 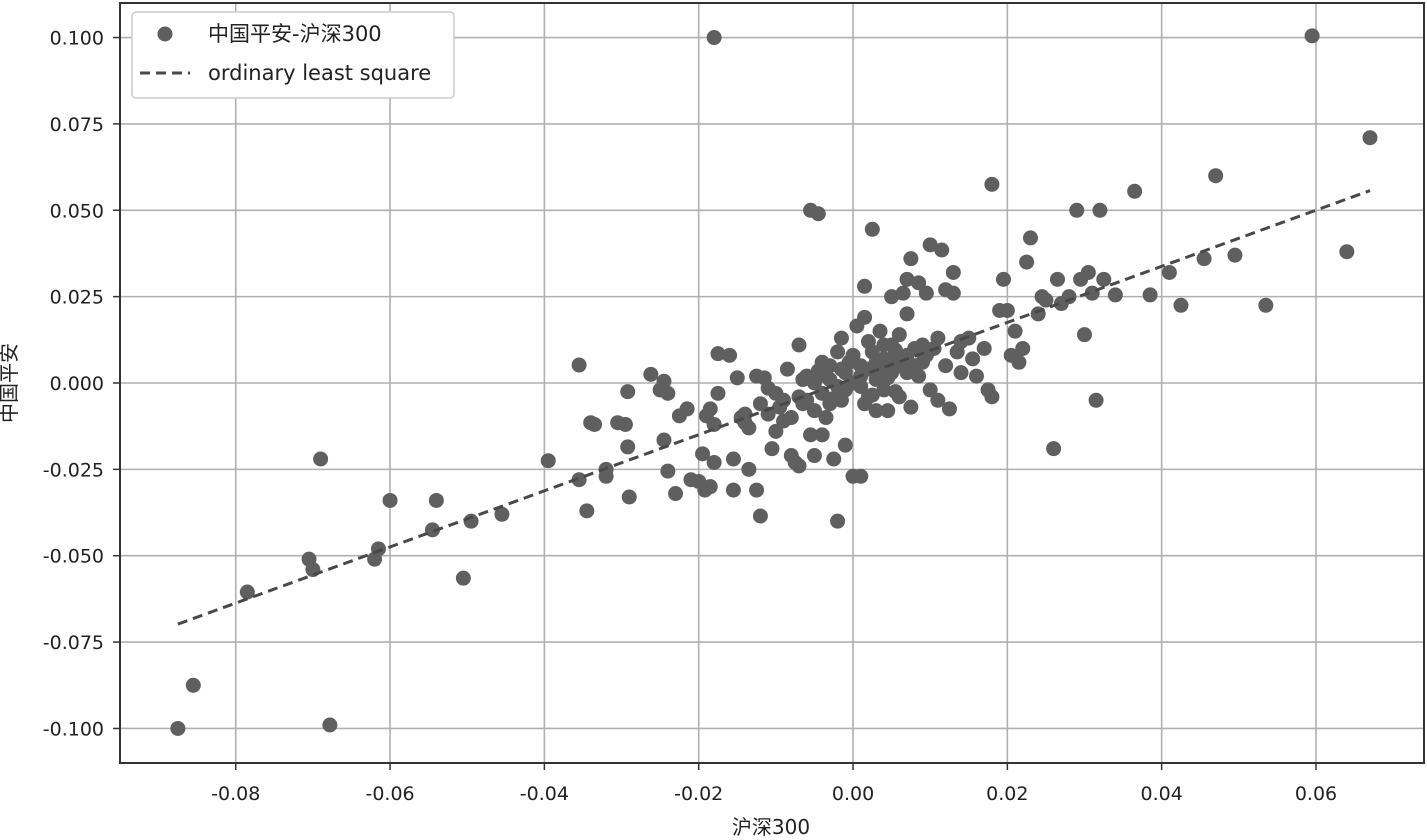 What do you see at coordinates (698, 794) in the screenshot?
I see `x-tick-label: -0.02` at bounding box center [698, 794].